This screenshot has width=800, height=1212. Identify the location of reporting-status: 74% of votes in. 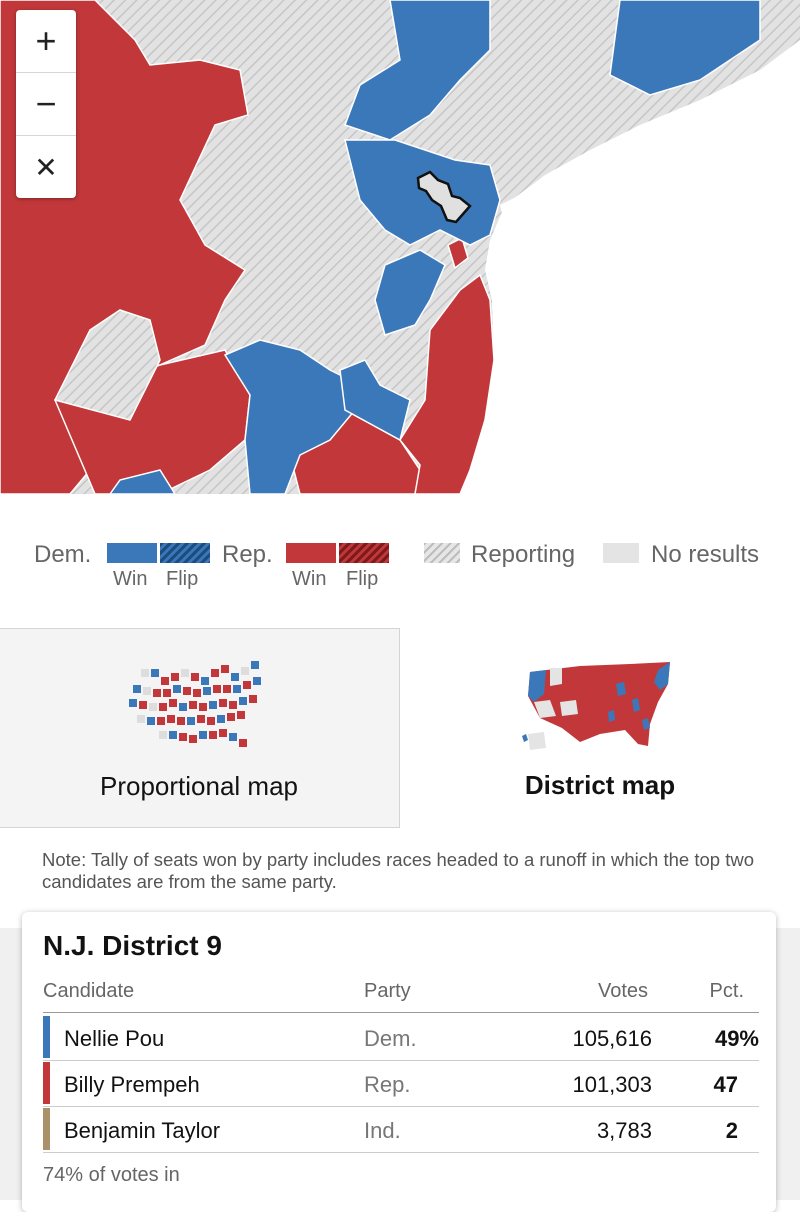
(111, 1175).